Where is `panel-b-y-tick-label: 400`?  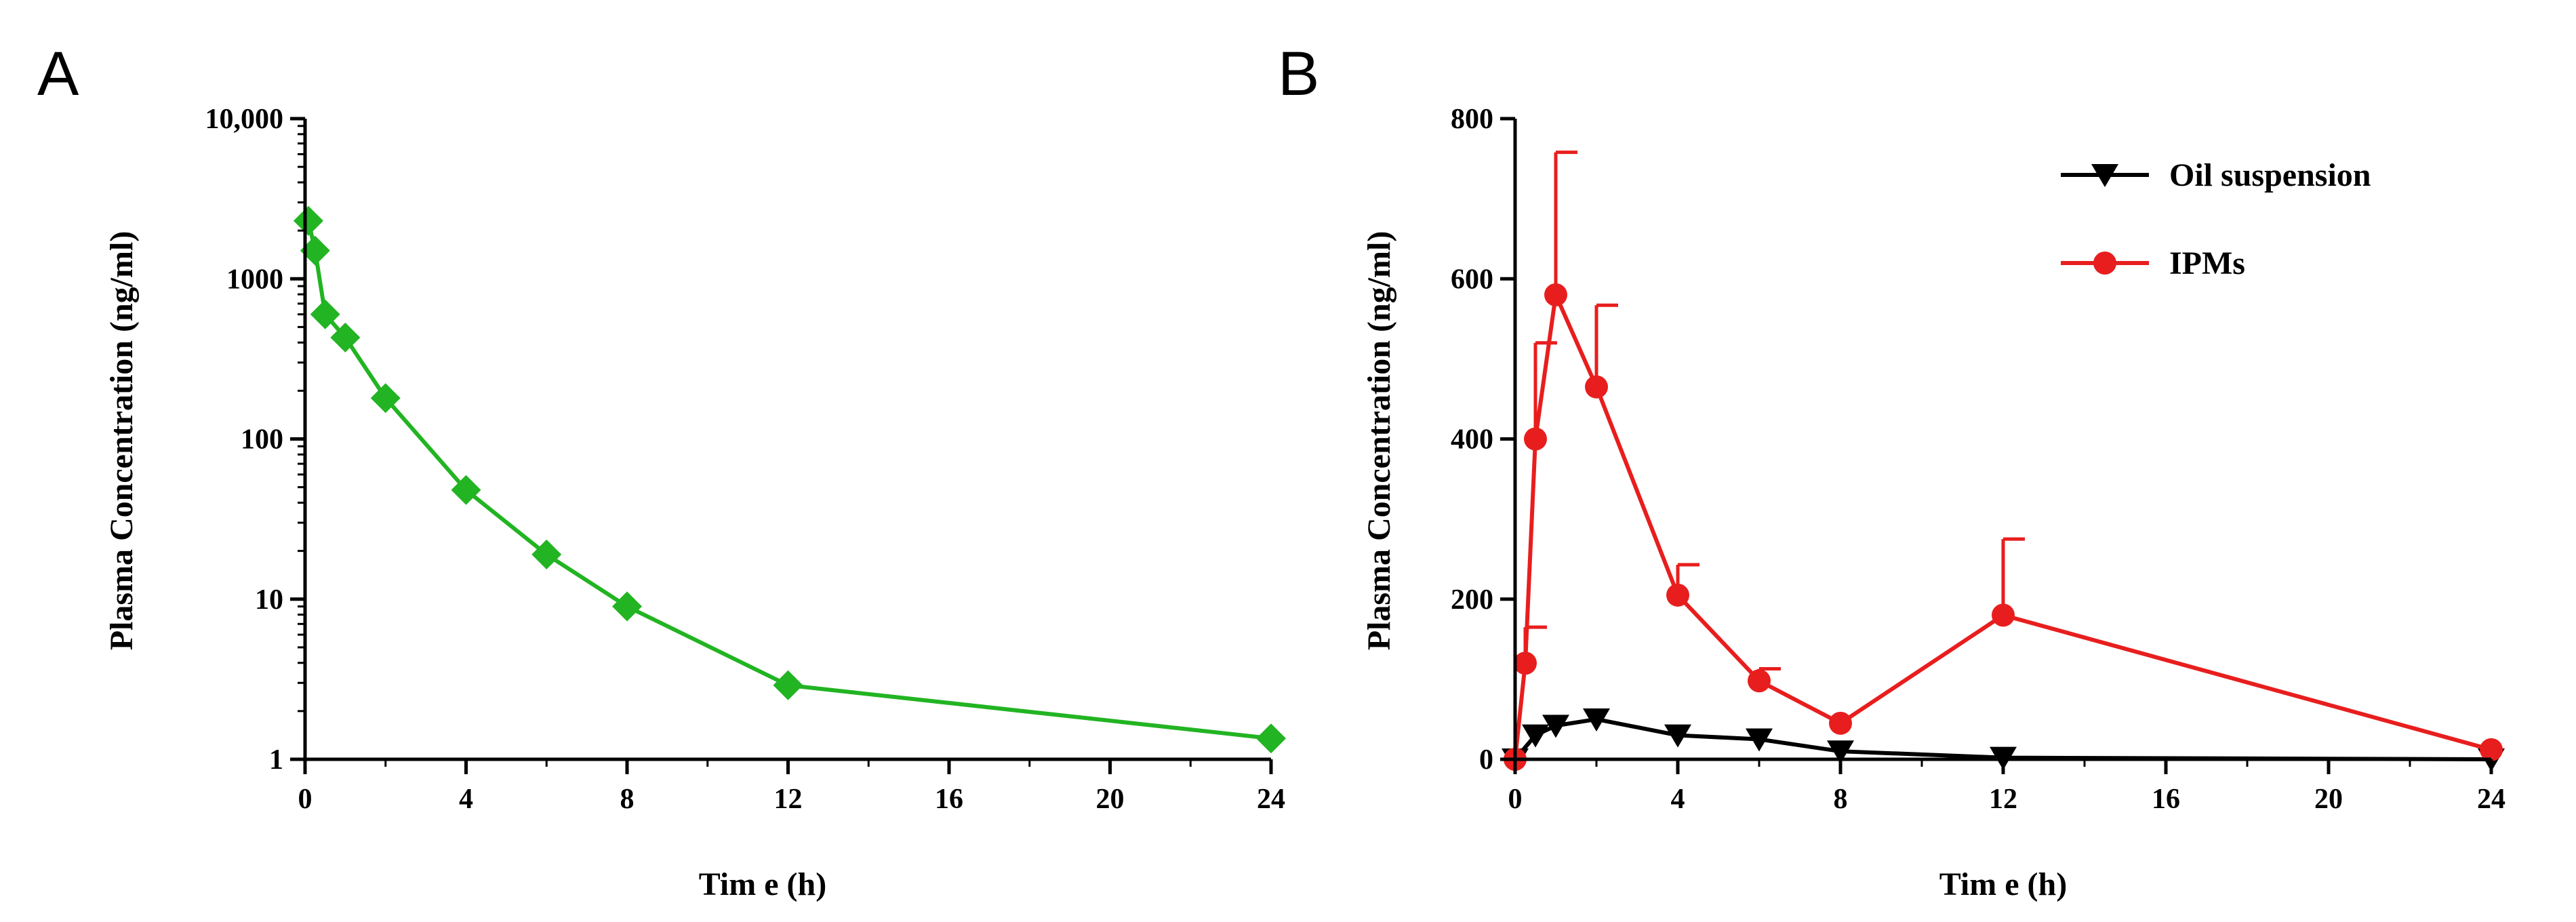 panel-b-y-tick-label: 400 is located at coordinates (1472, 440).